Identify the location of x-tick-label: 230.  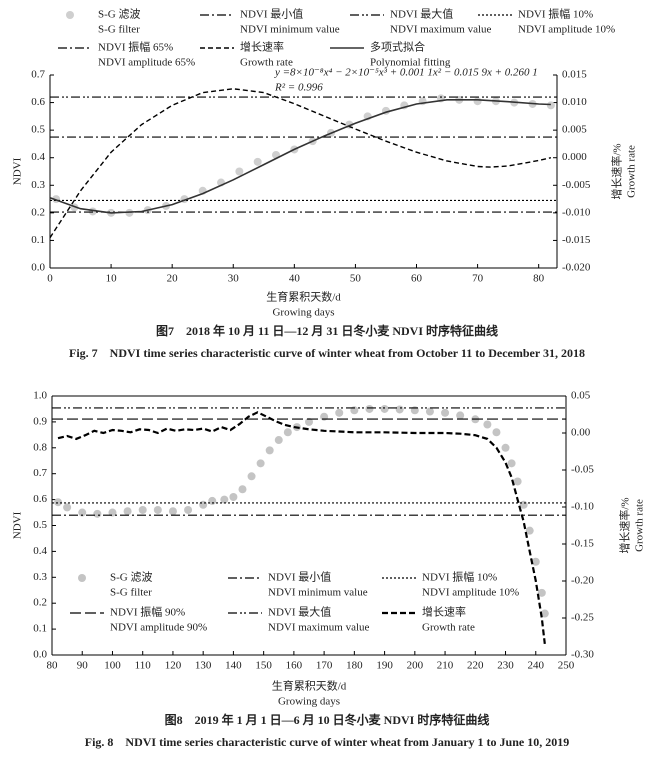
(505, 666).